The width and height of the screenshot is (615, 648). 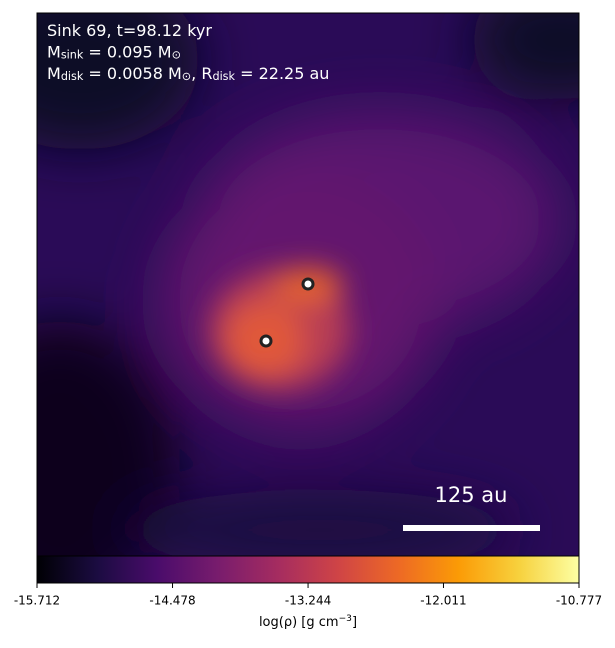 I want to click on scale-bar, so click(x=471, y=528).